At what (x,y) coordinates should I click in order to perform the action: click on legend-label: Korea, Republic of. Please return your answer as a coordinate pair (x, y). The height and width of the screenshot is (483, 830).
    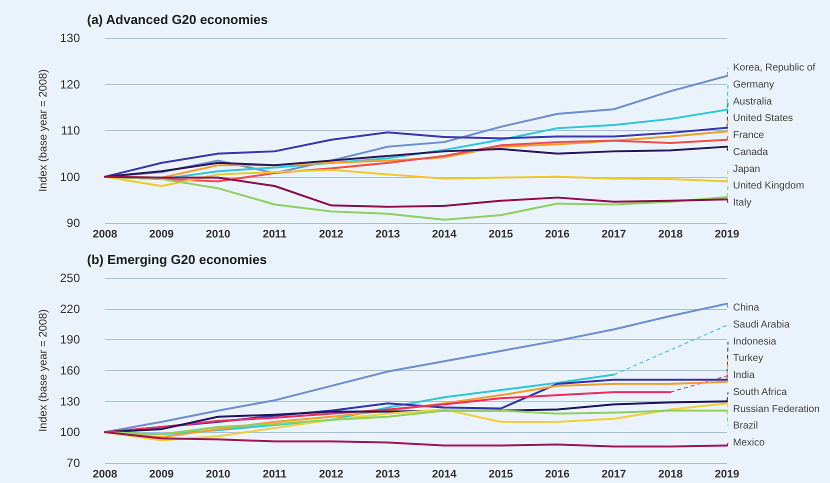
    Looking at the image, I should click on (774, 68).